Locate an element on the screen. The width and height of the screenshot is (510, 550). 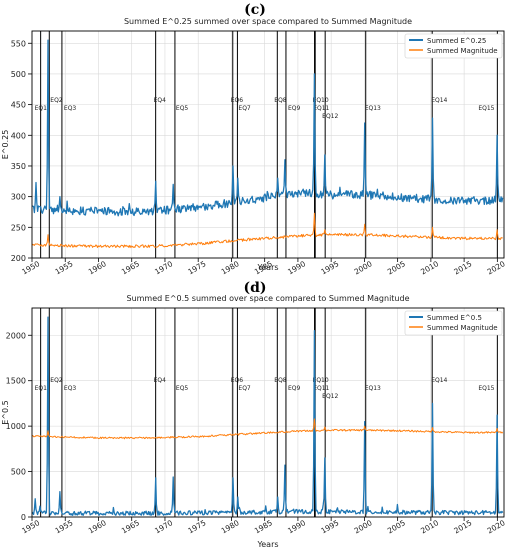
legend-label: Summed E^0.25 is located at coordinates (456, 41).